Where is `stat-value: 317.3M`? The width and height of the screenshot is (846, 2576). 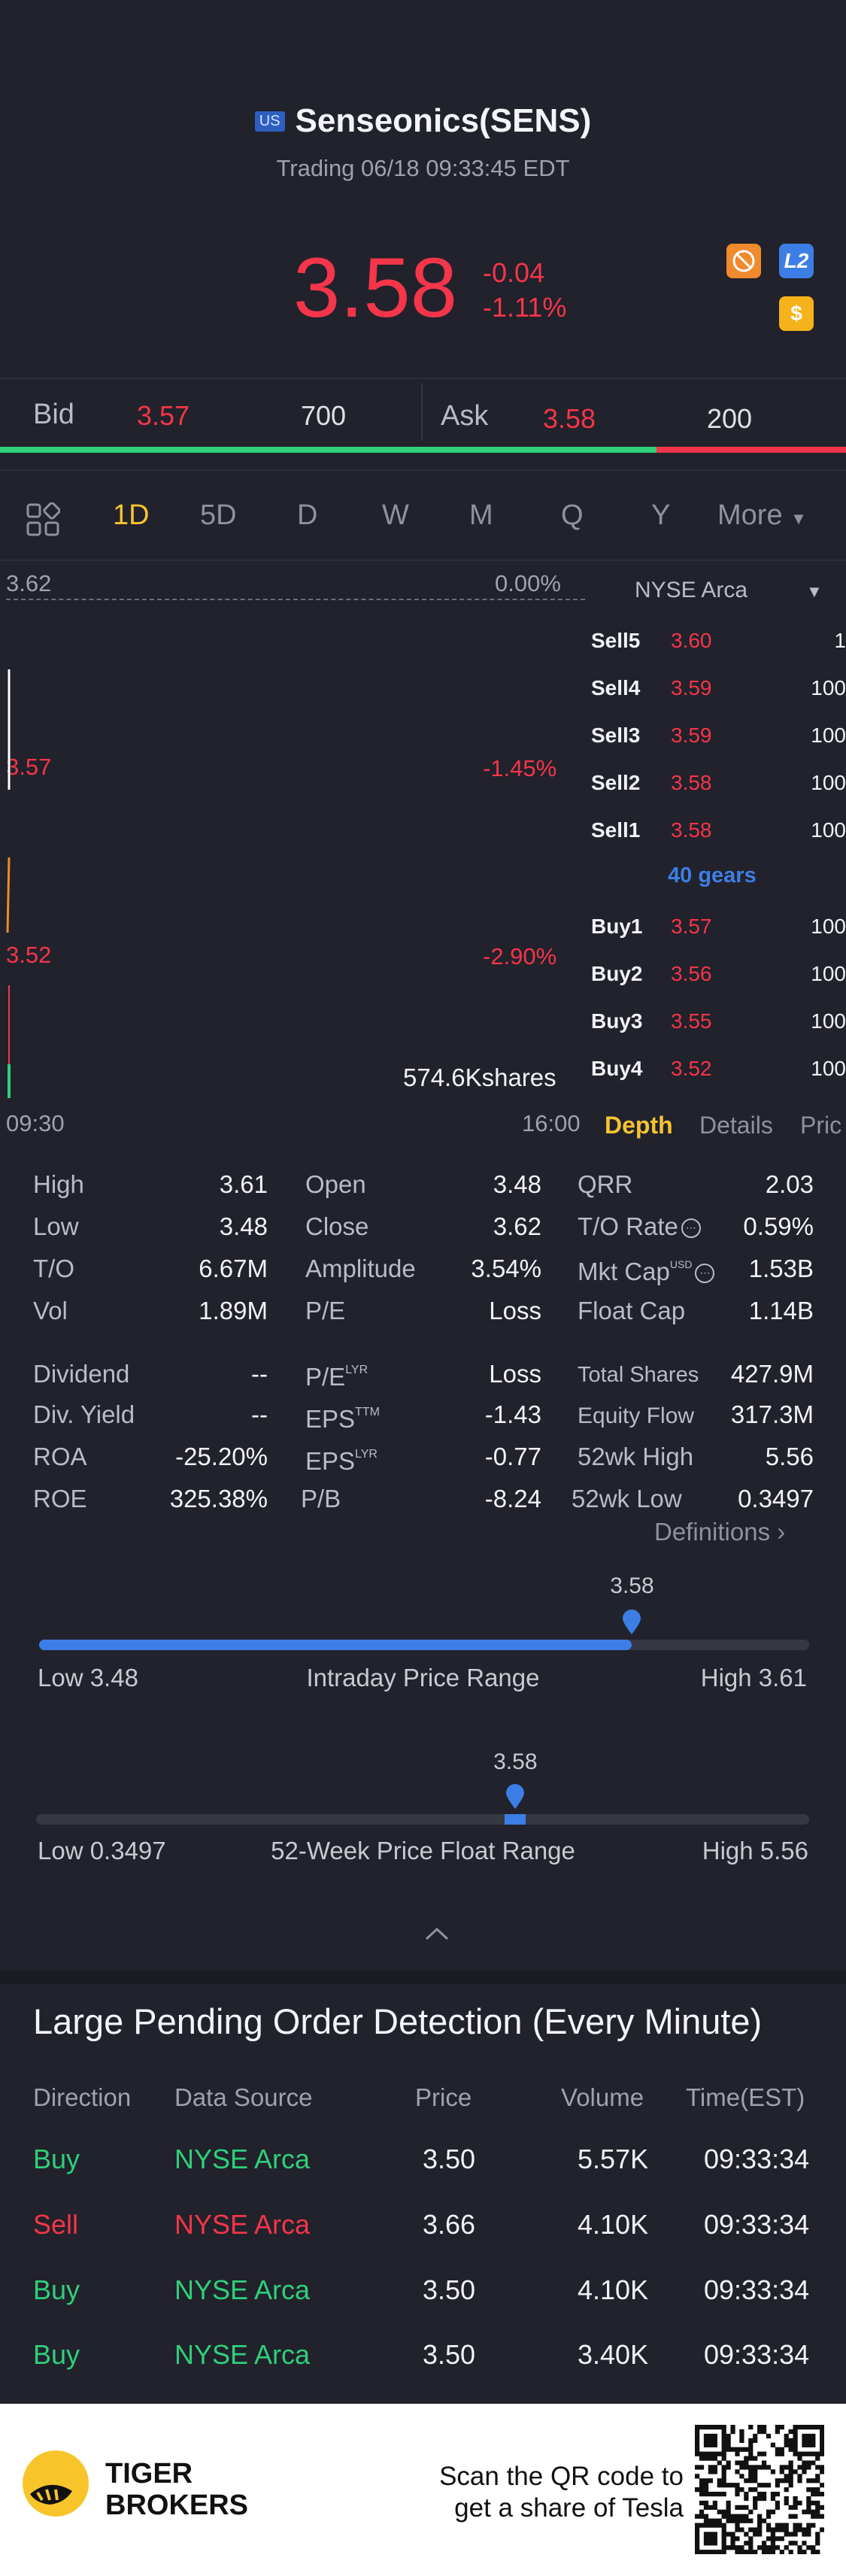 stat-value: 317.3M is located at coordinates (772, 1414).